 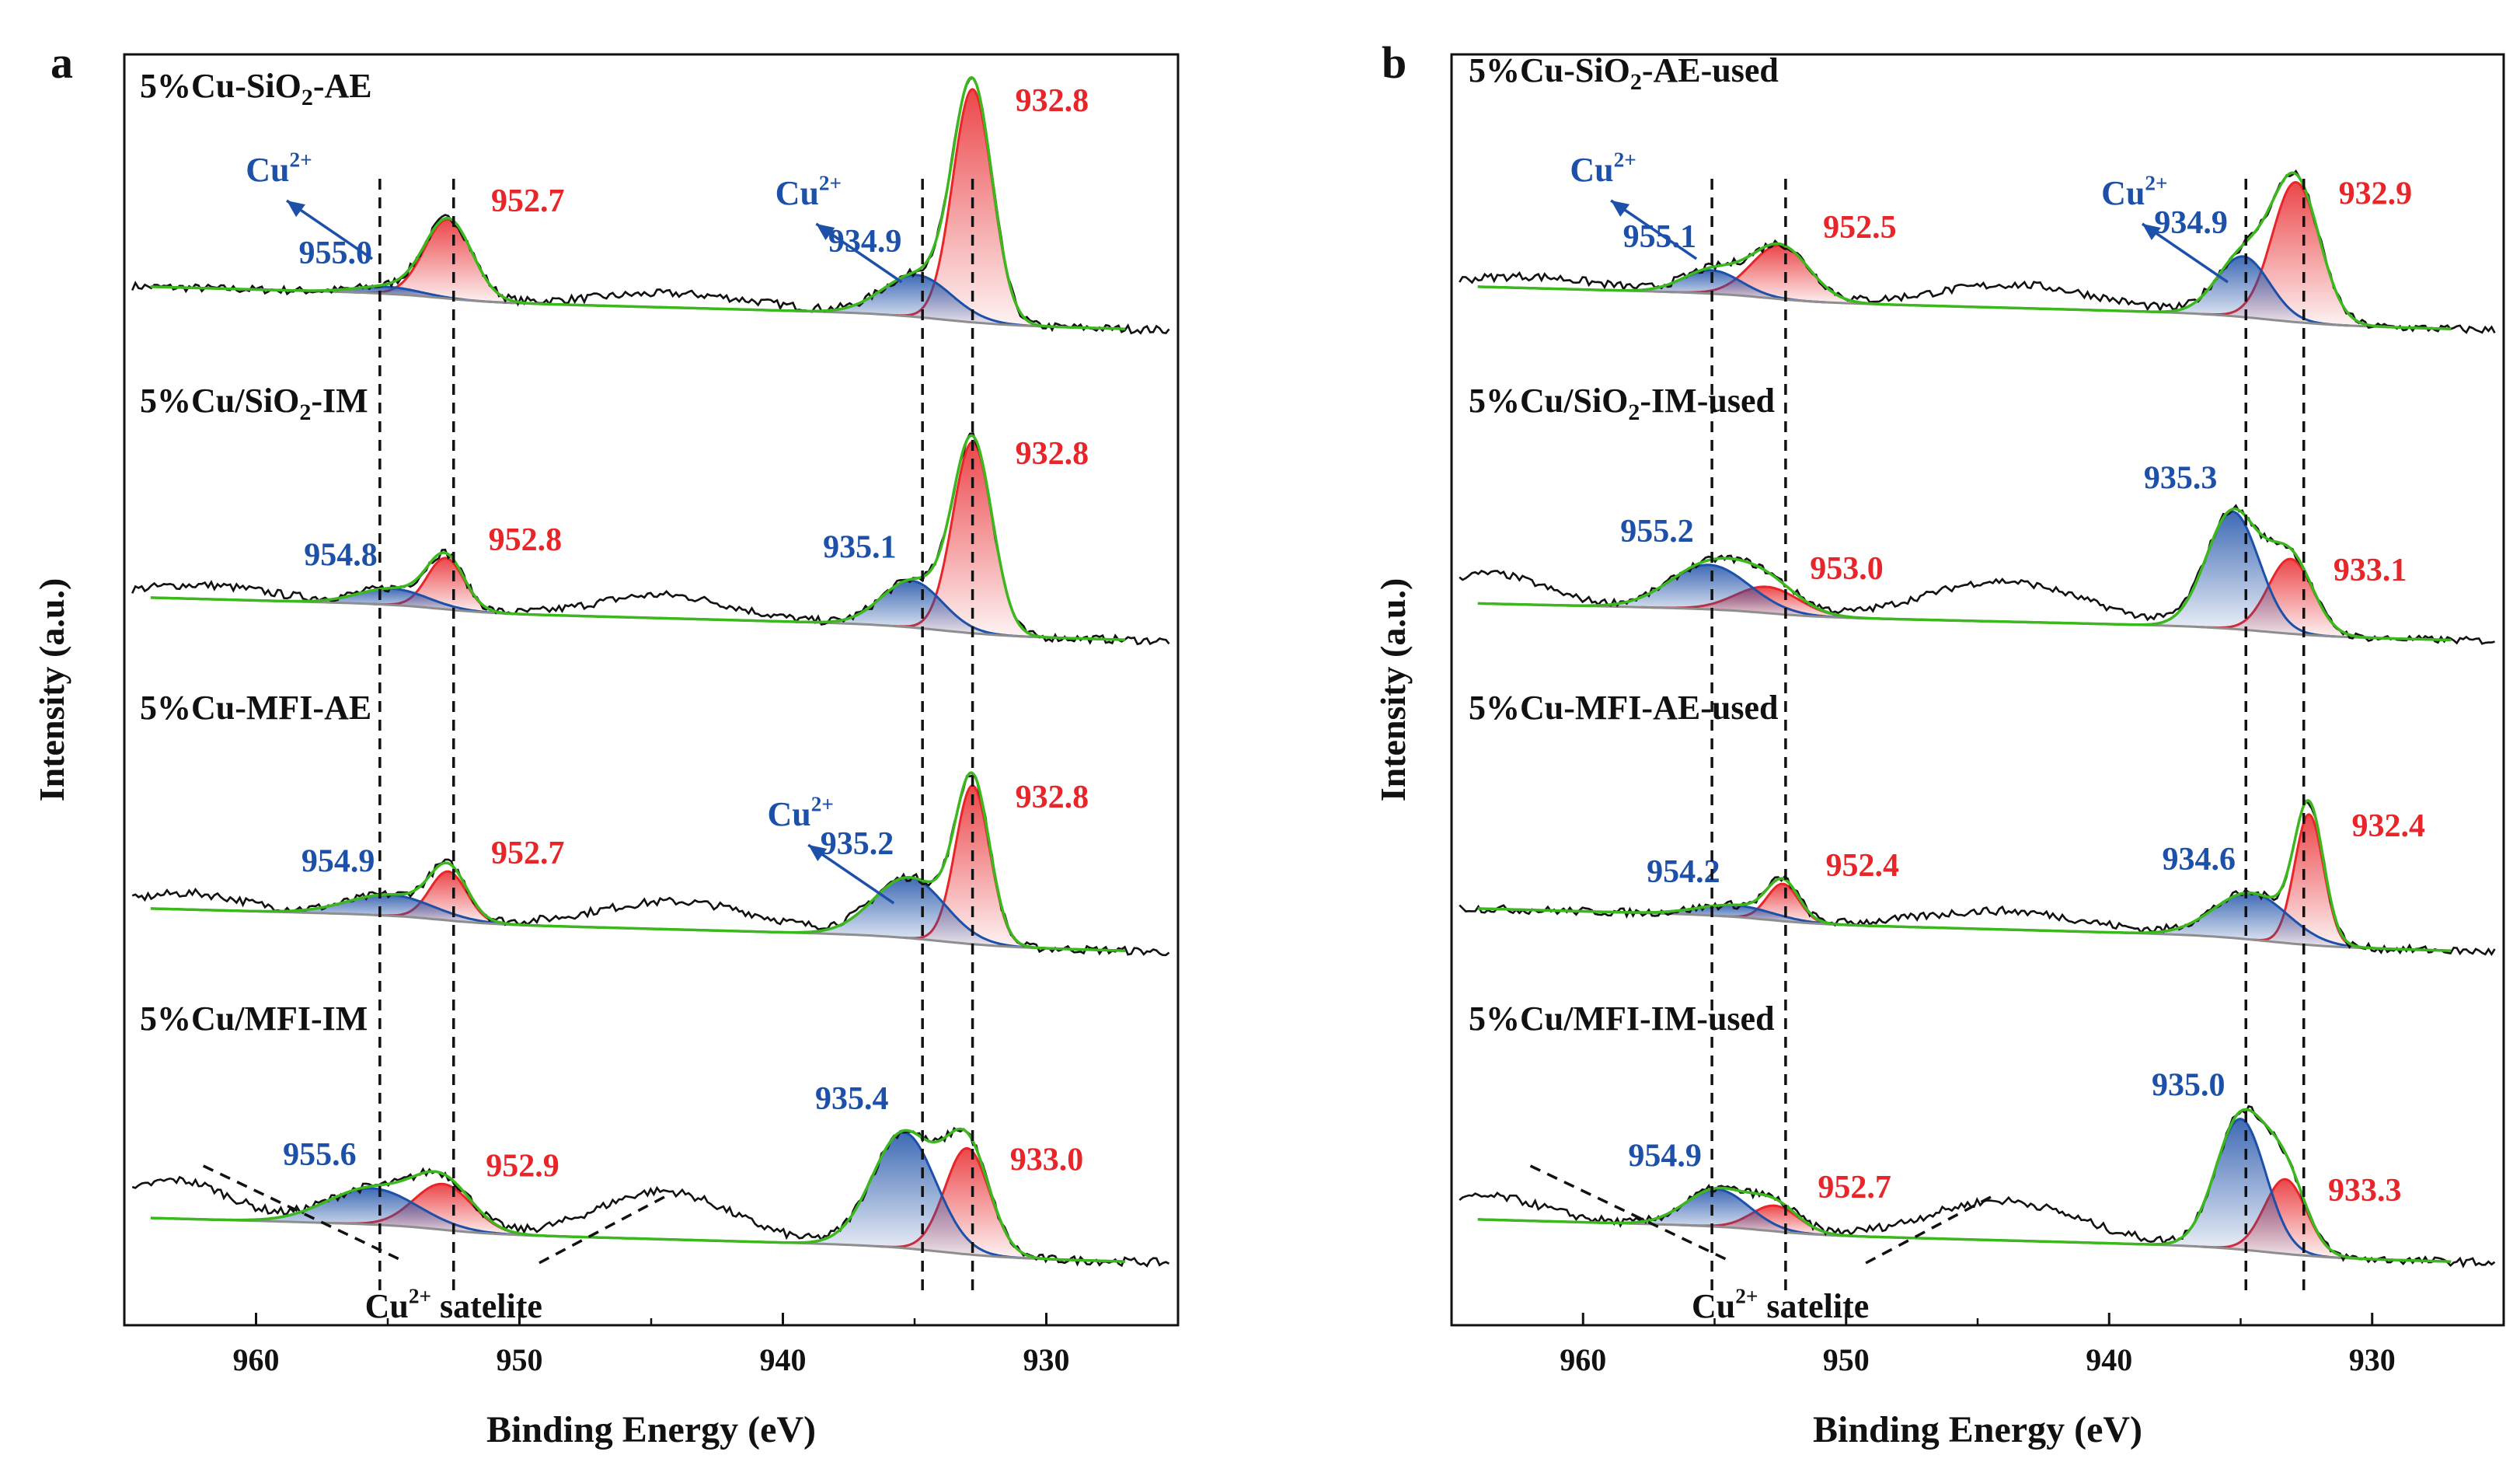 I want to click on spectrum: 5%Cu-MFI-AE 932.8 935.2 952.7 954.9 Cu2+, so click(x=650, y=823).